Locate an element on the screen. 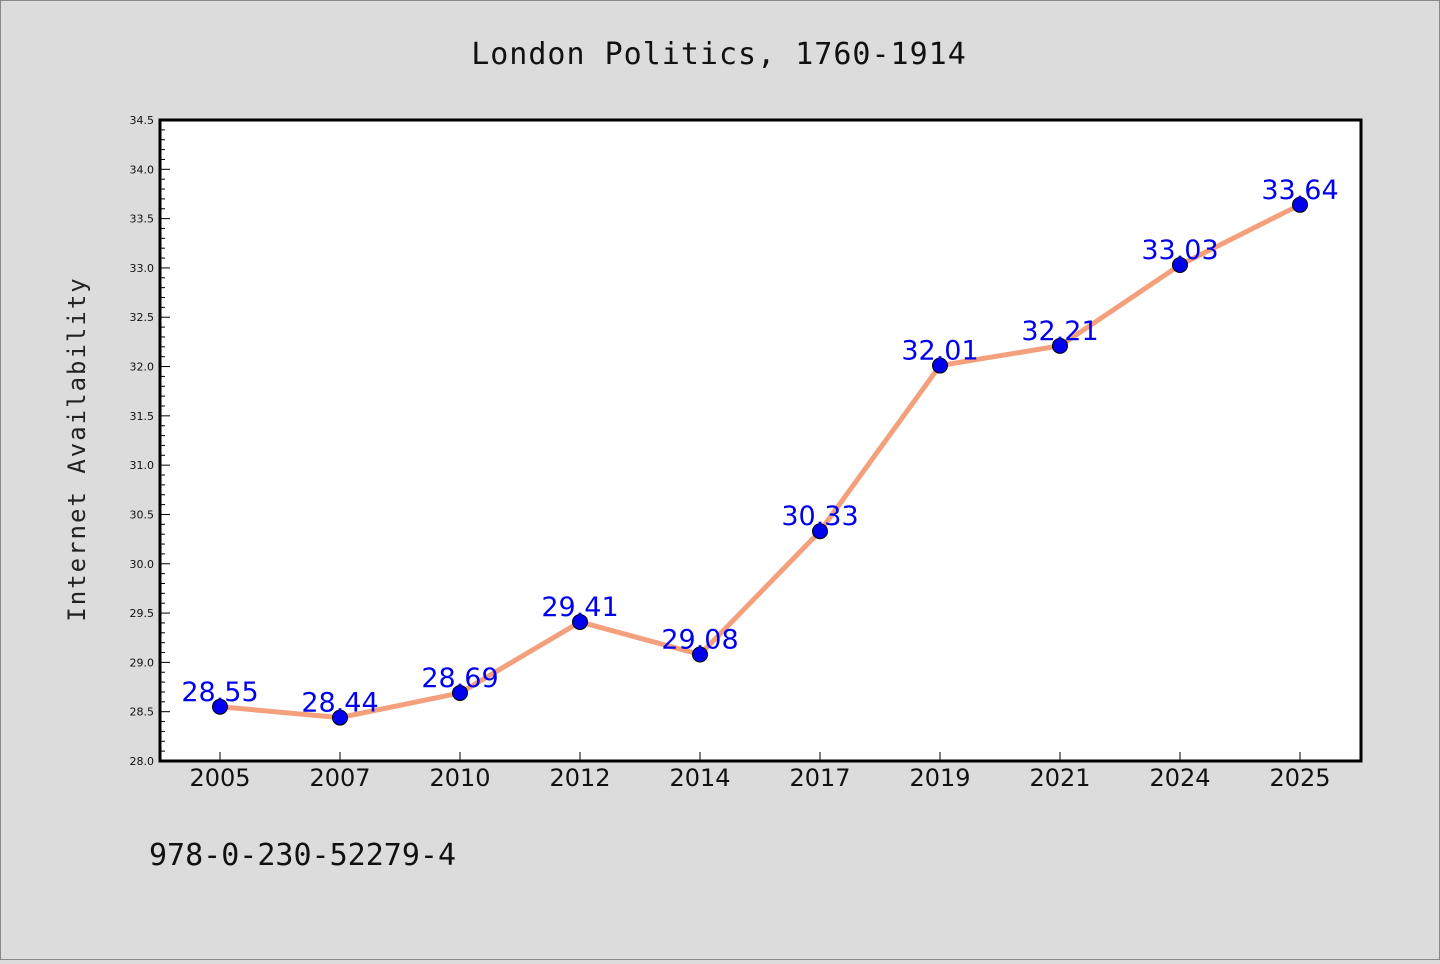 This screenshot has height=964, width=1440. y-tick-label: 31.0 is located at coordinates (142, 465).